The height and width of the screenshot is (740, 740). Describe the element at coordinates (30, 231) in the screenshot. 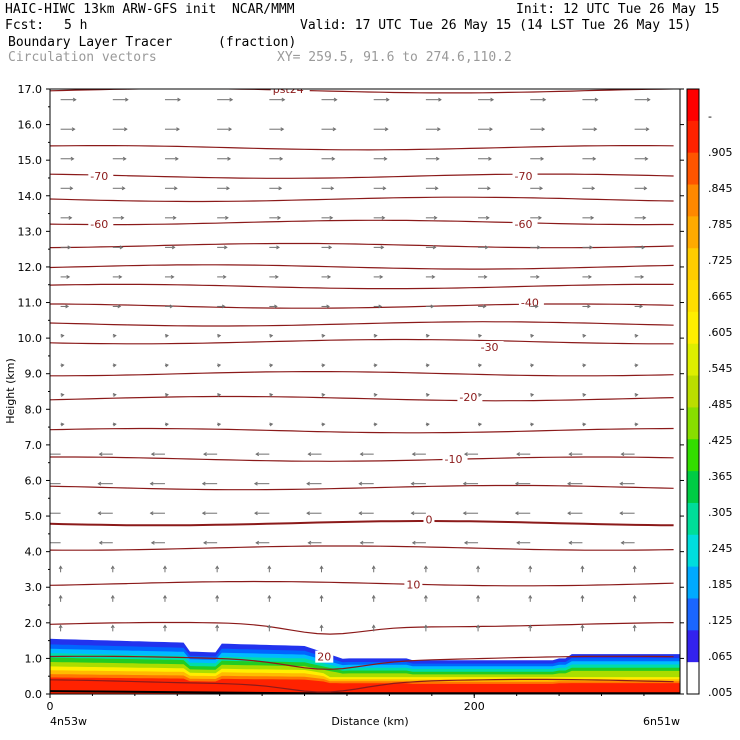

I see `y-tick-label: 13.0` at that location.